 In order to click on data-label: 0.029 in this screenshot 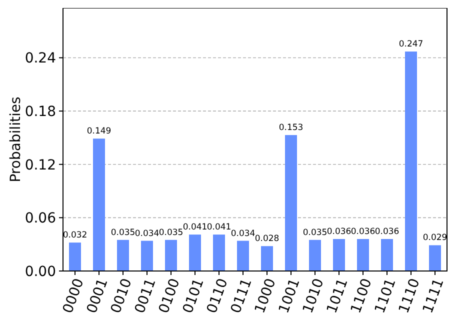, I will do `click(435, 238)`.